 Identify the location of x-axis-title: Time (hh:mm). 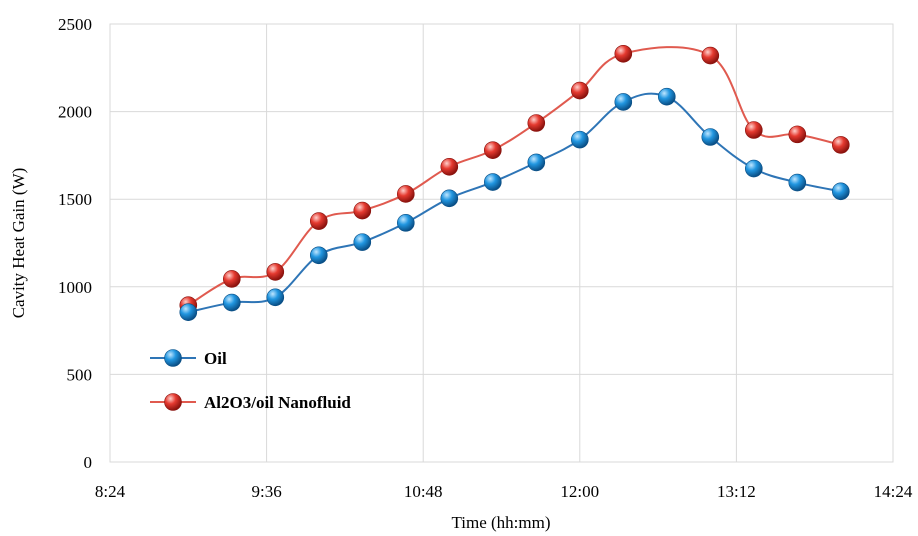
(500, 522).